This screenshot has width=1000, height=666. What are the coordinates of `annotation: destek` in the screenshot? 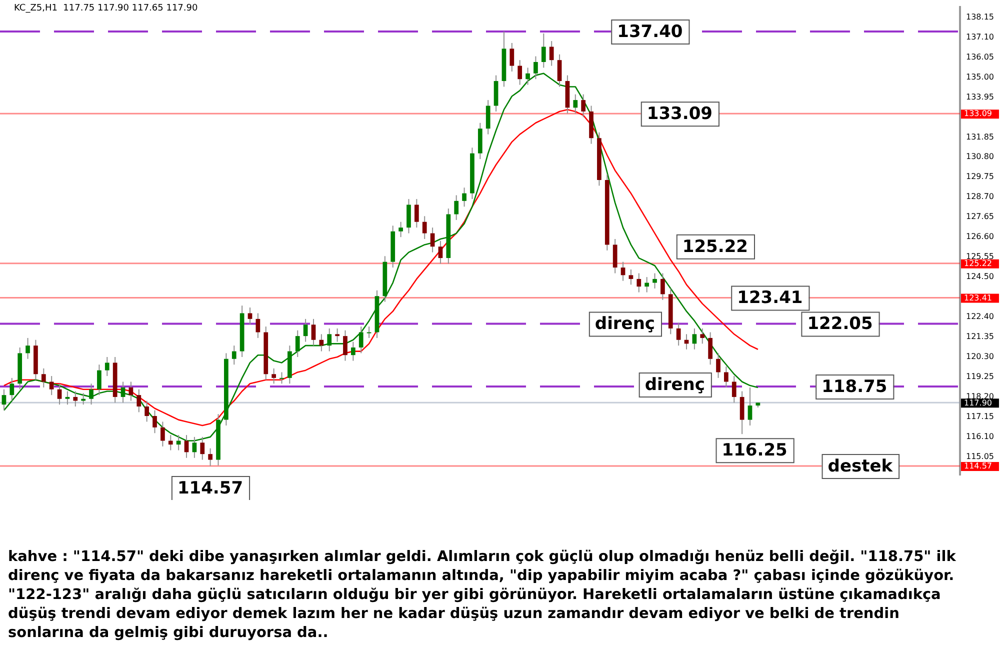 It's located at (861, 466).